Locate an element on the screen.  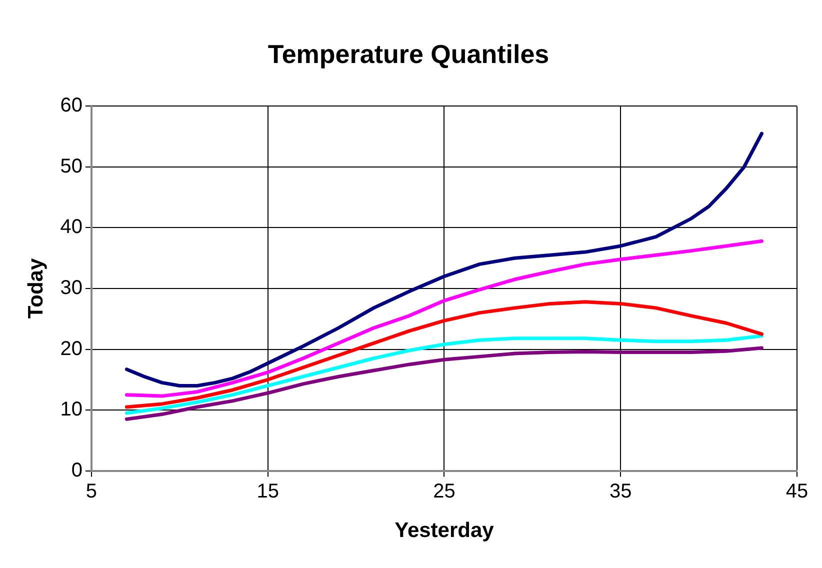
x-tick-label: 15 is located at coordinates (267, 491).